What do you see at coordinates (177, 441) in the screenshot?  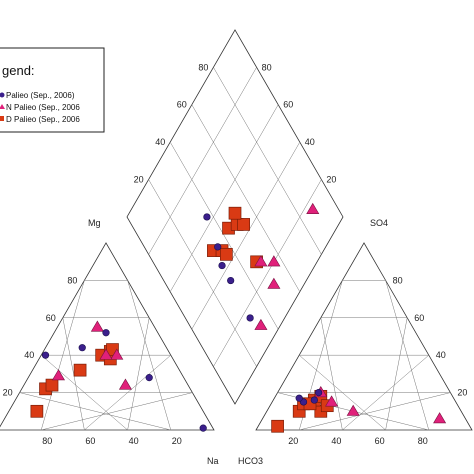 I see `cation-bottom-tick: 20` at bounding box center [177, 441].